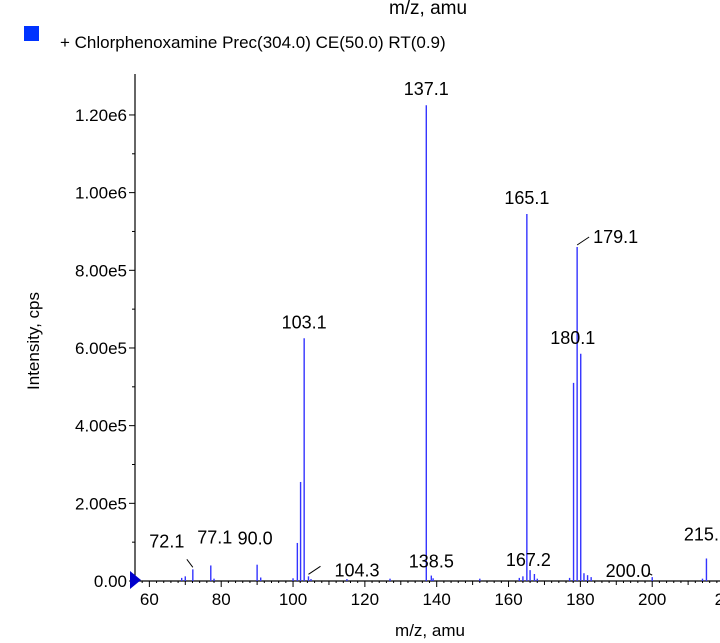  What do you see at coordinates (101, 115) in the screenshot?
I see `y-tick-label: 1.20e6` at bounding box center [101, 115].